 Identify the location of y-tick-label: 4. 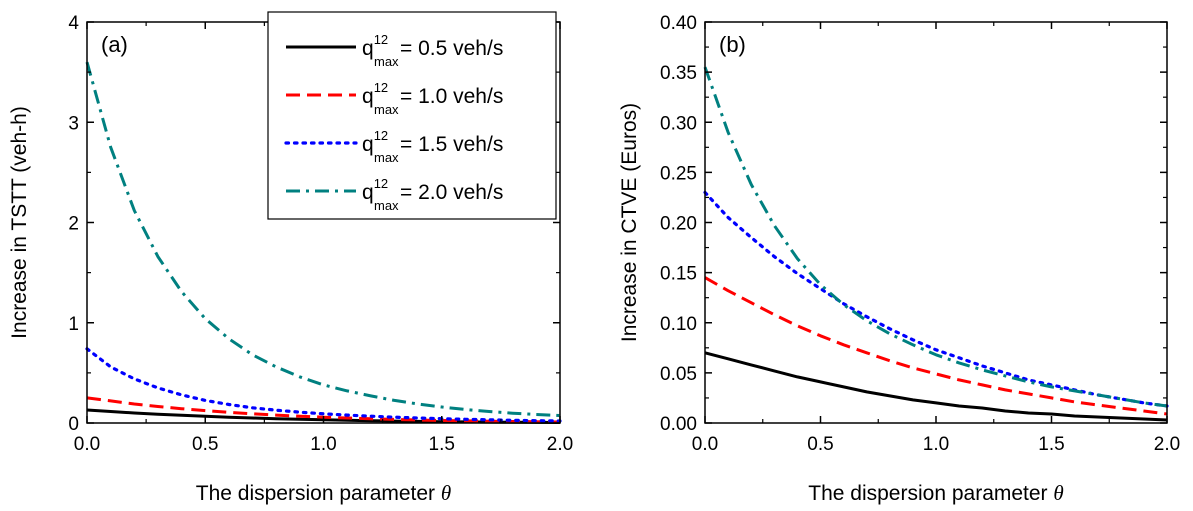
(73, 23).